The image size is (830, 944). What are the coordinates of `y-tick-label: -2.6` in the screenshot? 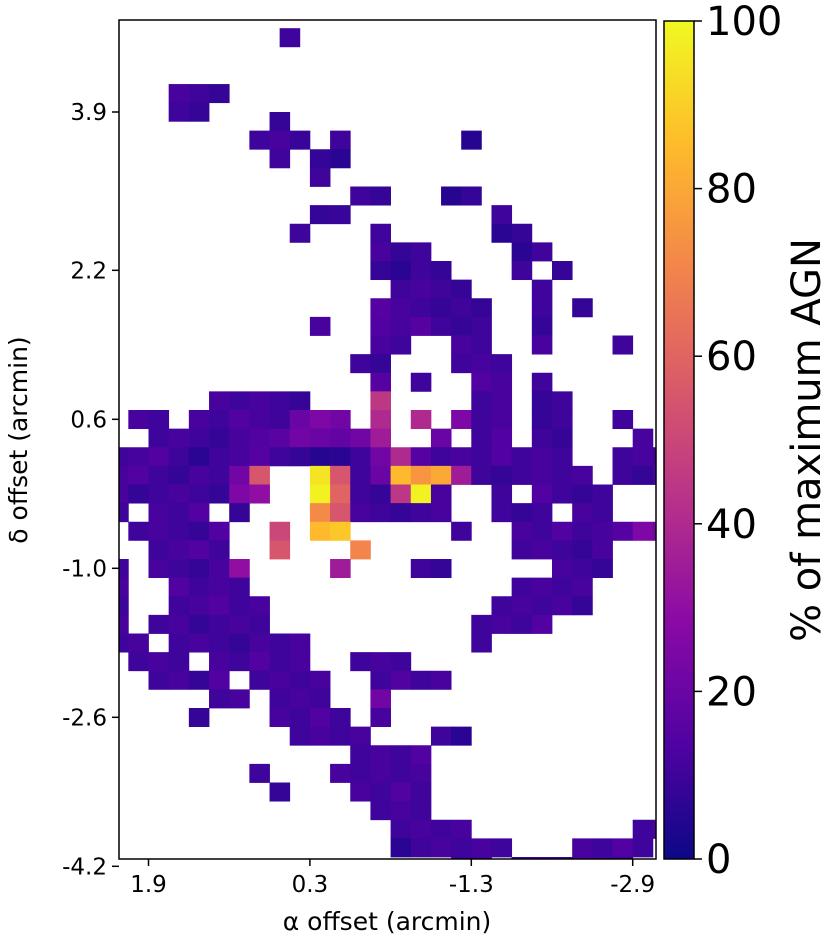 It's located at (84, 718).